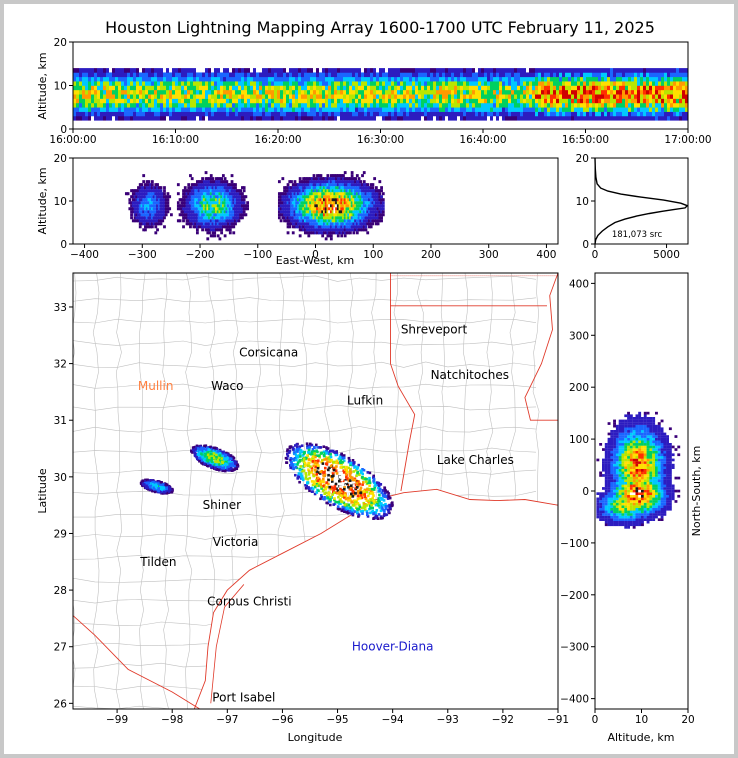 The height and width of the screenshot is (758, 738). What do you see at coordinates (175, 140) in the screenshot?
I see `th-xtick-label: 16:10:00` at bounding box center [175, 140].